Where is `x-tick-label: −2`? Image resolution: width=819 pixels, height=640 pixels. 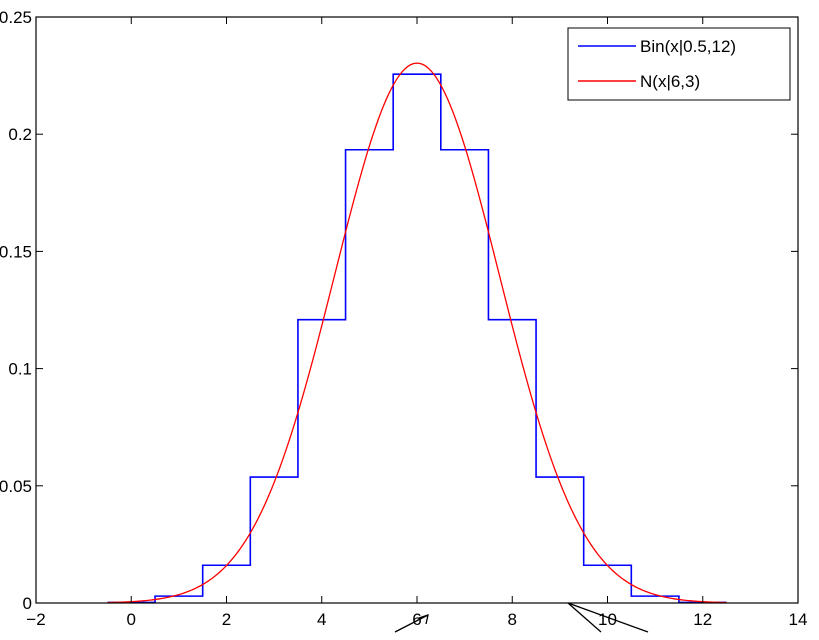
x-tick-label: −2 is located at coordinates (35, 619).